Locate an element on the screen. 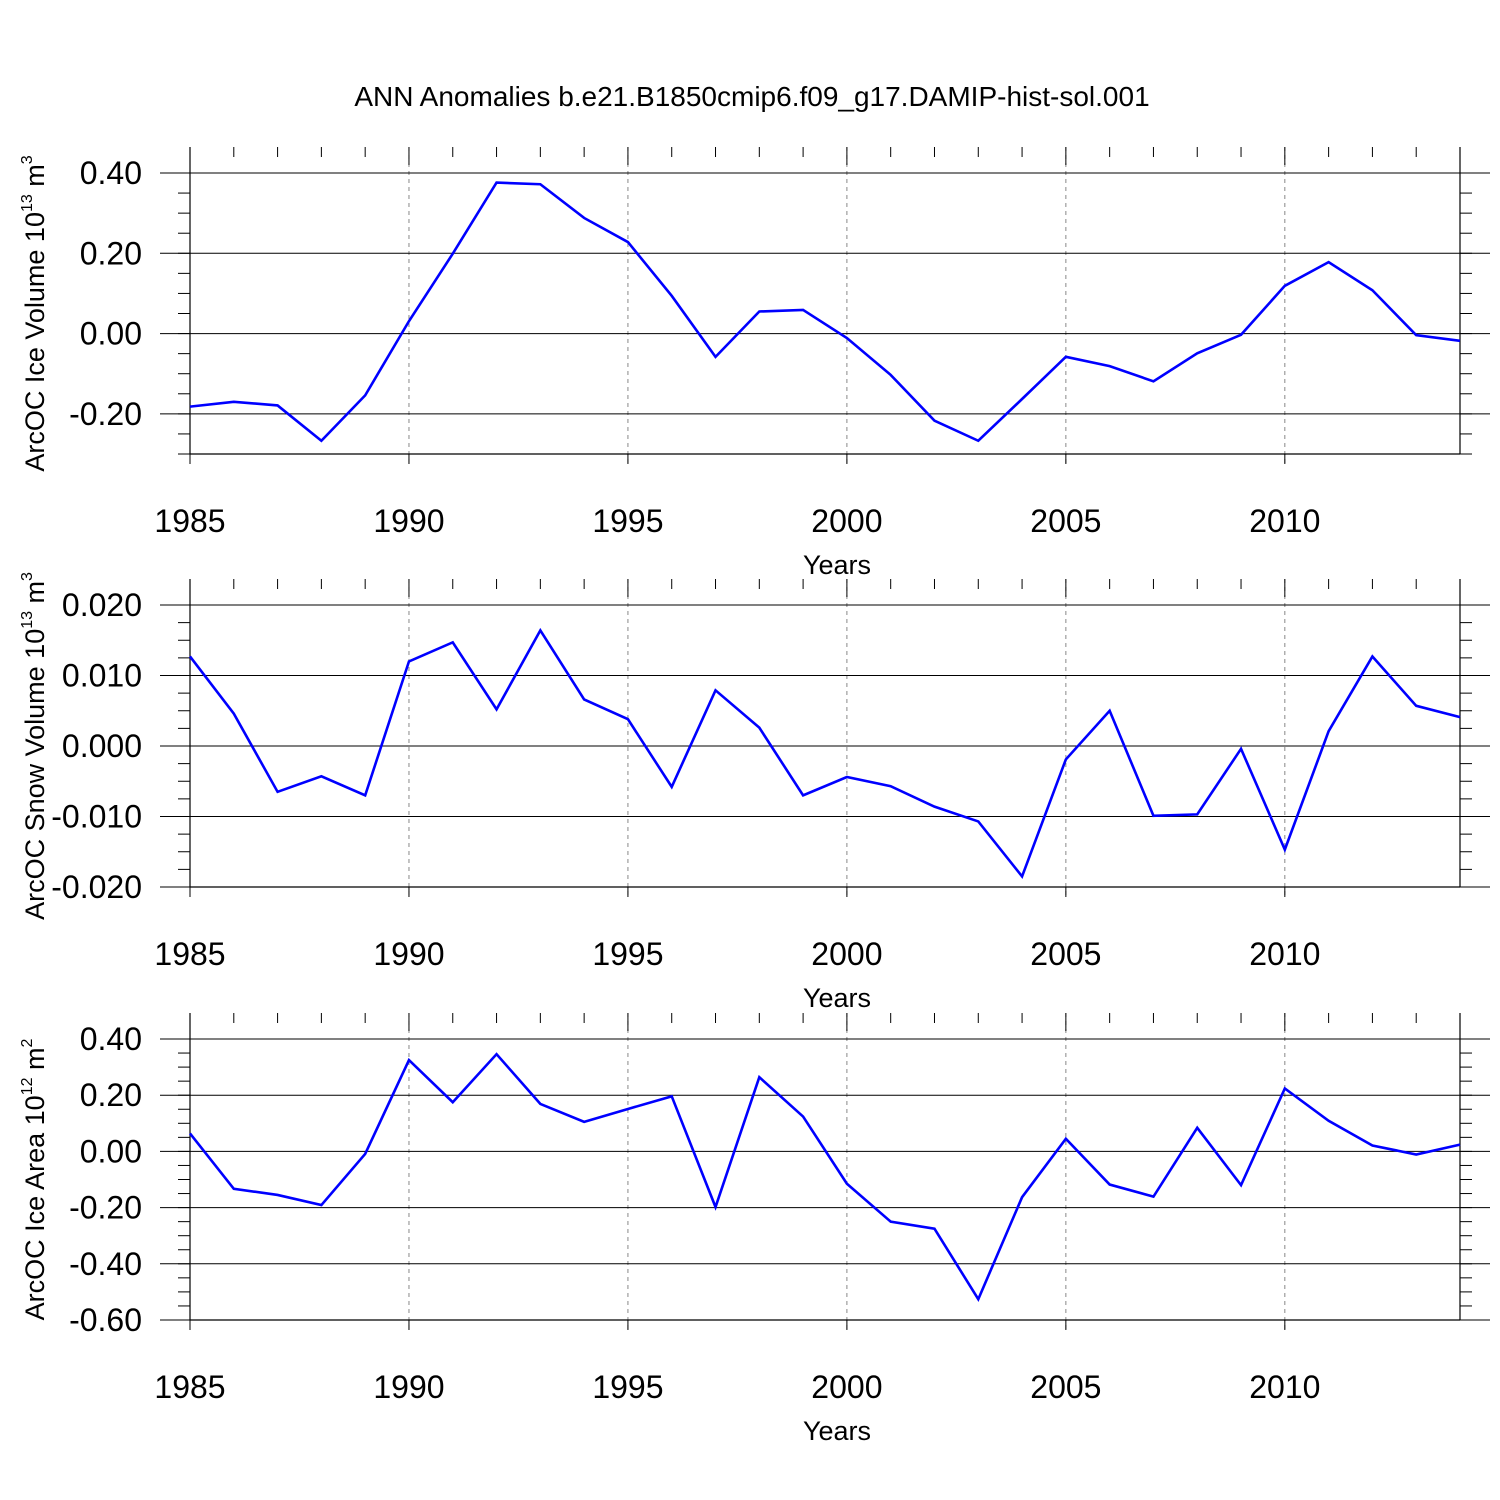  y-tick-label-0.01: 0.010 is located at coordinates (102, 676).